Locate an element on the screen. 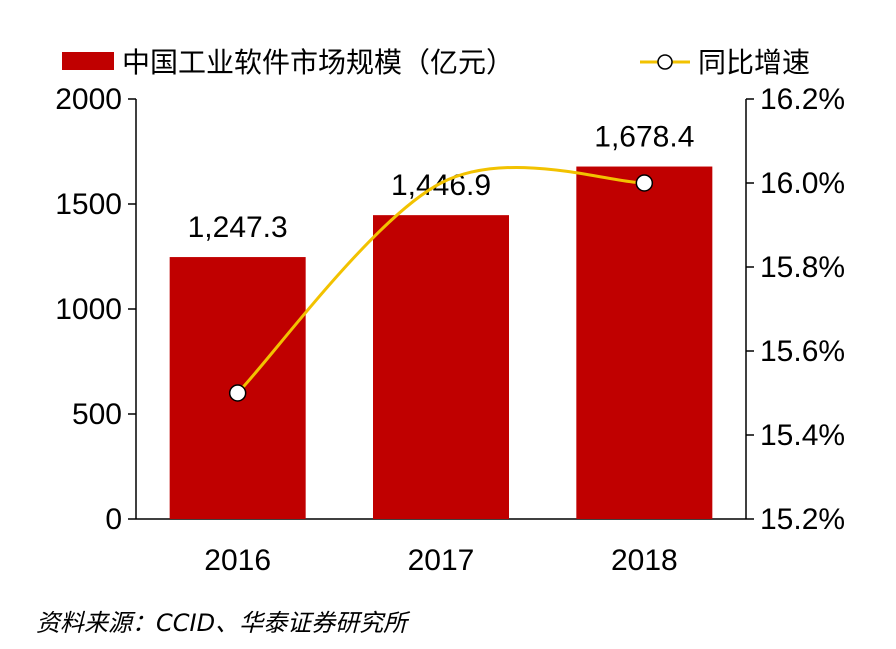 Image resolution: width=896 pixels, height=649 pixels. legend: 中国工业软件市场规模（亿元） 同比增速 is located at coordinates (436, 62).